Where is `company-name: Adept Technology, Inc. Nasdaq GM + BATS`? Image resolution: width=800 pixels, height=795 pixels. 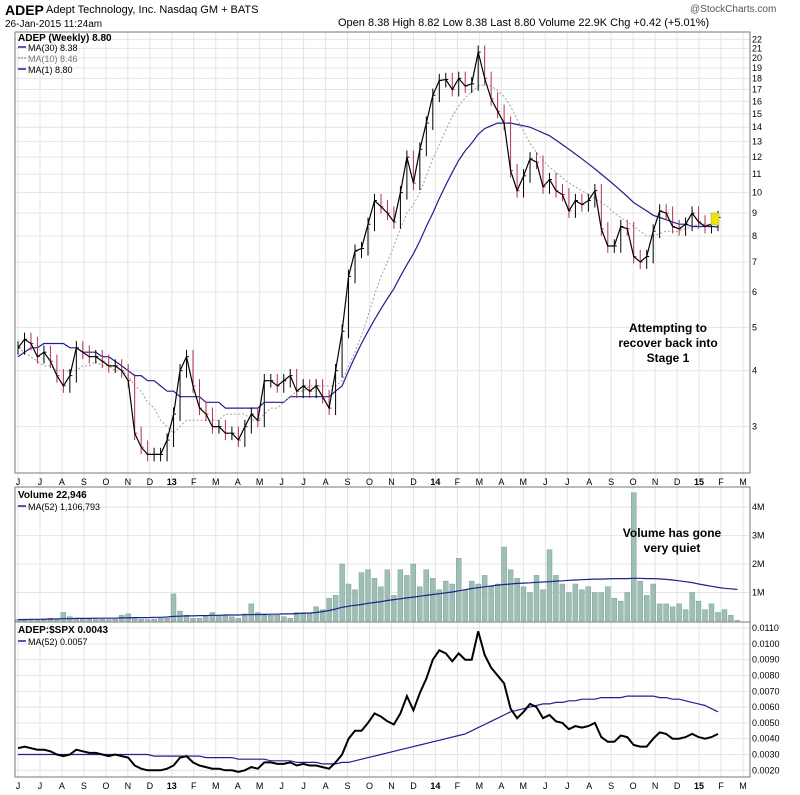 company-name: Adept Technology, Inc. Nasdaq GM + BATS is located at coordinates (152, 10).